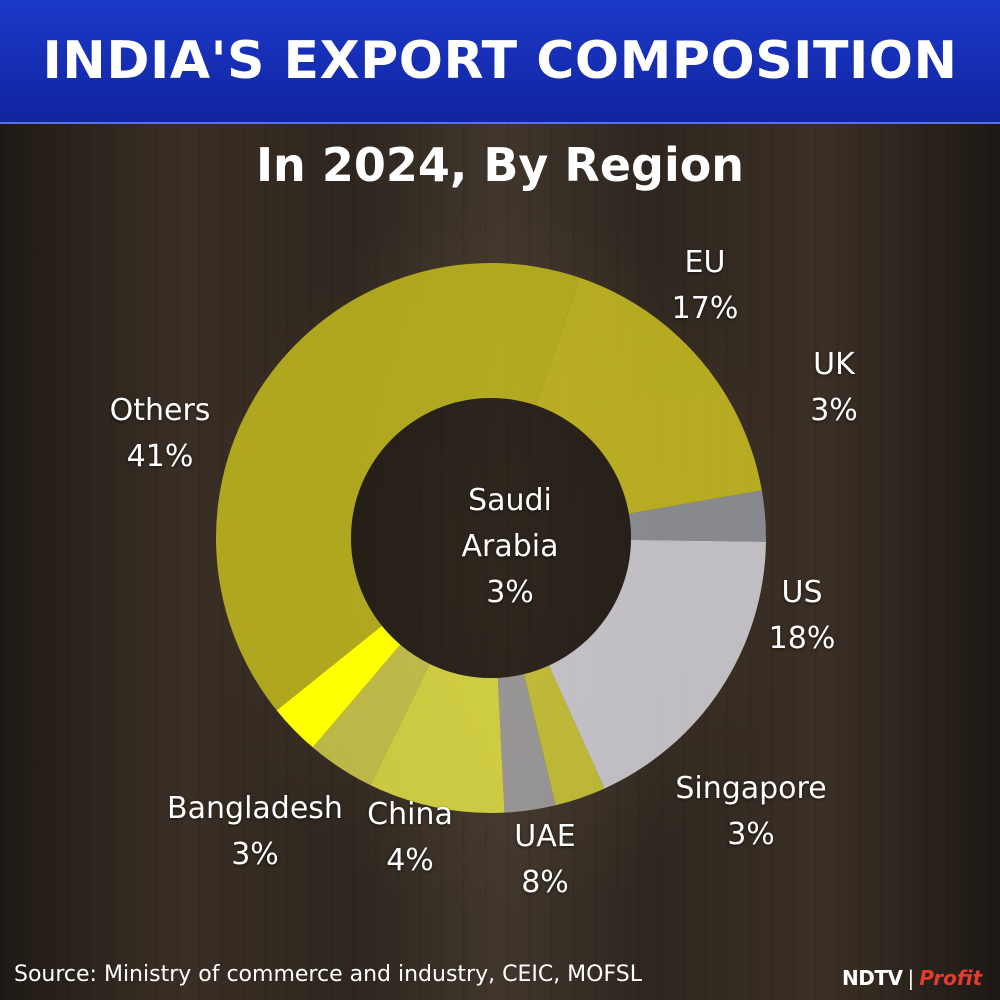 The height and width of the screenshot is (1000, 1000). What do you see at coordinates (545, 860) in the screenshot?
I see `label-uae: UAE 8%` at bounding box center [545, 860].